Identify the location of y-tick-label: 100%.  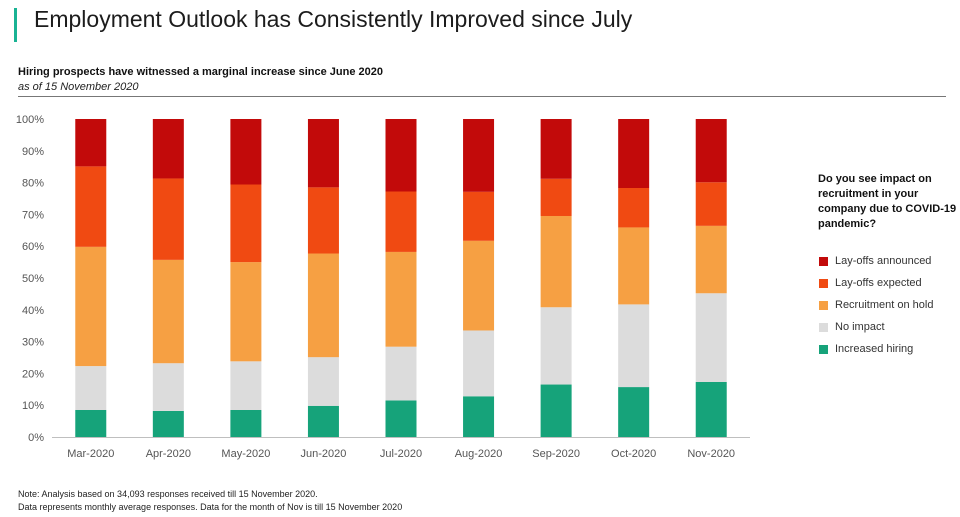
(30, 120).